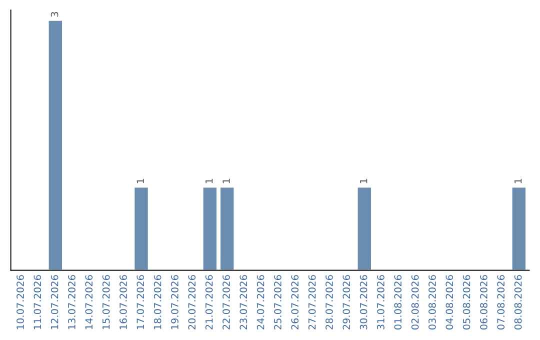  What do you see at coordinates (123, 302) in the screenshot?
I see `x-tick-label: 16.07.2026` at bounding box center [123, 302].